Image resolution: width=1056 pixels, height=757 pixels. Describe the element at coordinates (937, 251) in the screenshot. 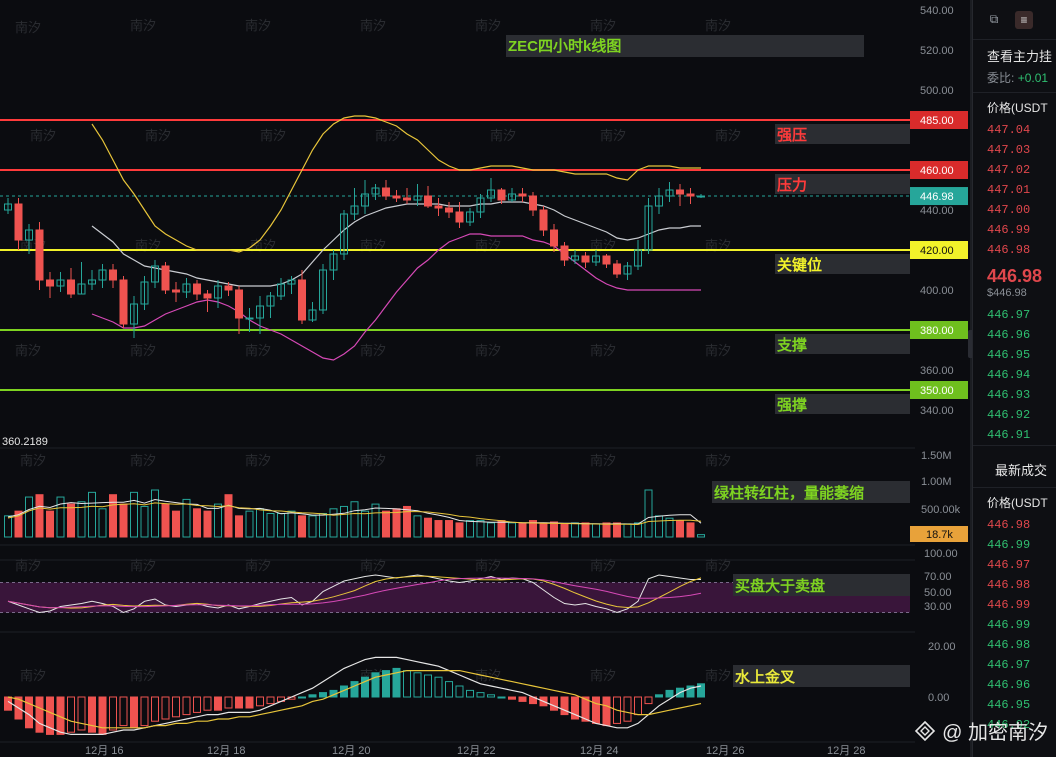

I see `level-price-tag-text: 420.00` at that location.